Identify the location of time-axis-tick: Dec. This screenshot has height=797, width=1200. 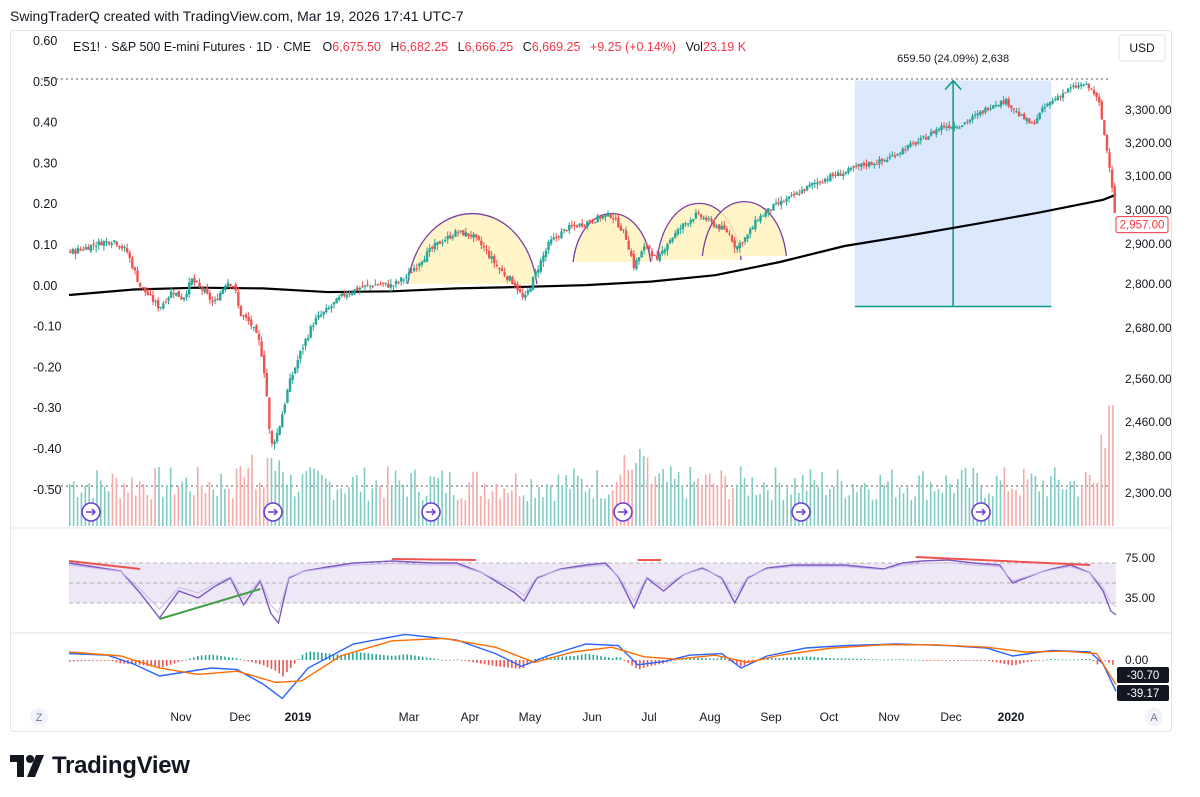
(239, 717).